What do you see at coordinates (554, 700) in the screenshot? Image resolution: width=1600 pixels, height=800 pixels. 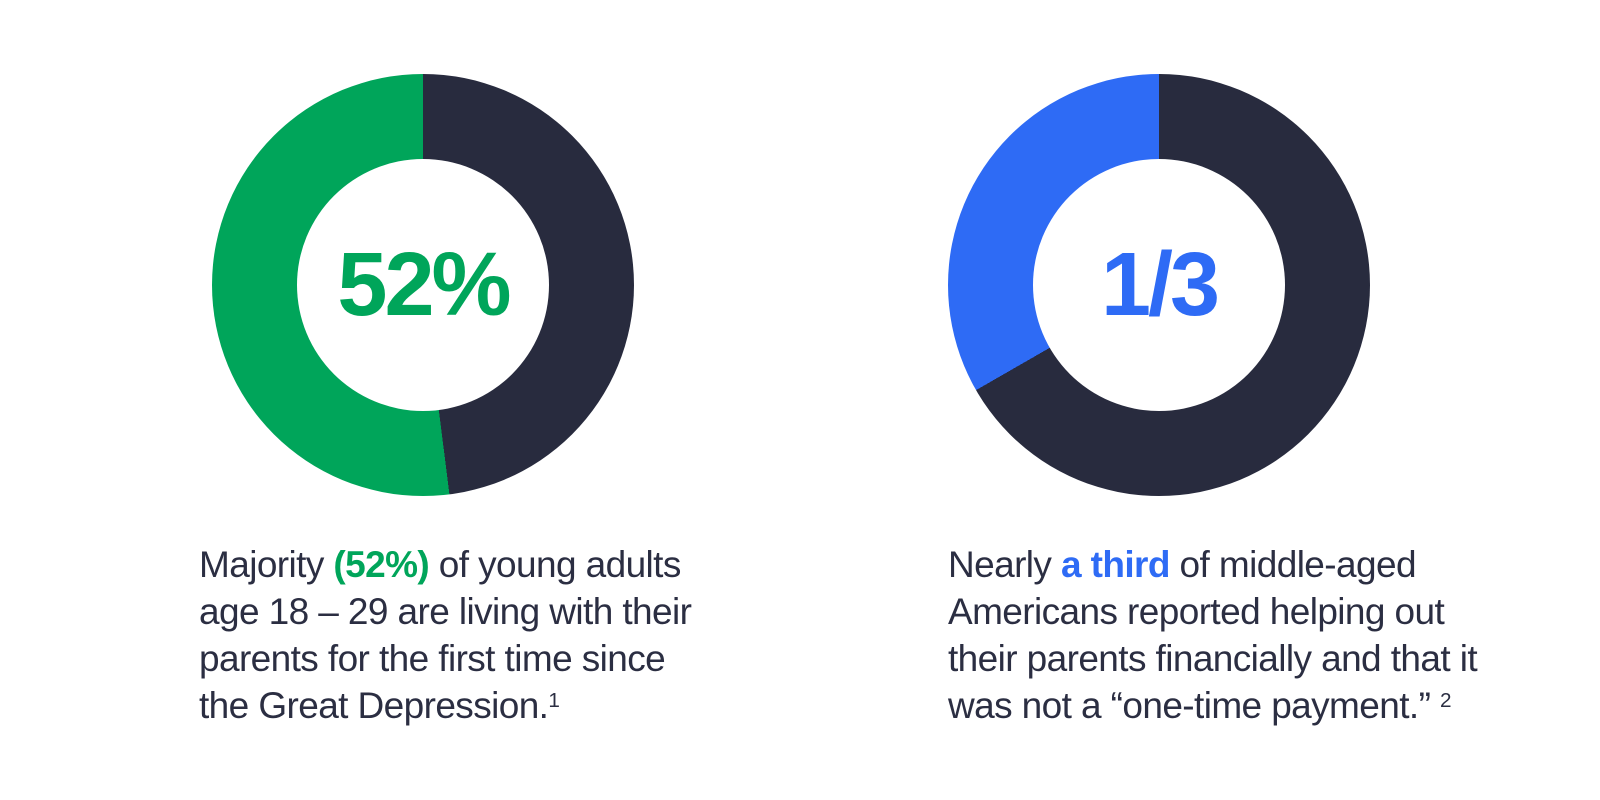 I see `footnote-superscript: 1` at bounding box center [554, 700].